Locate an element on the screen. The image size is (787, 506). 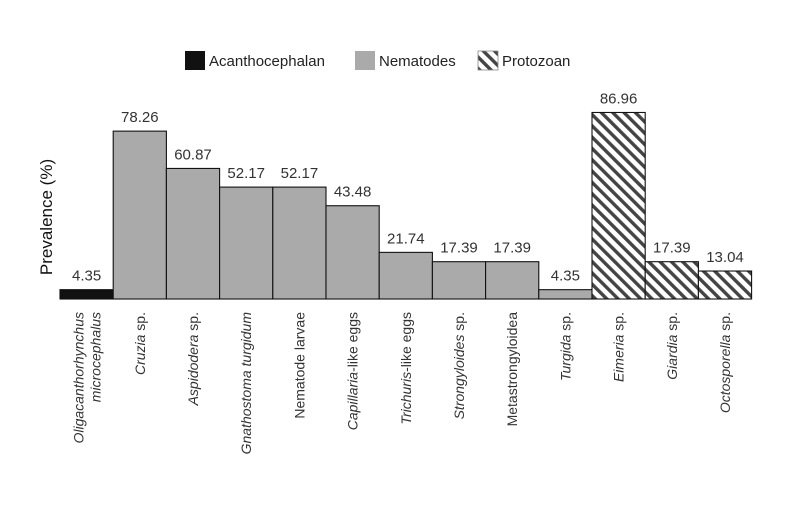
value-label-1: 4.35 is located at coordinates (86, 276).